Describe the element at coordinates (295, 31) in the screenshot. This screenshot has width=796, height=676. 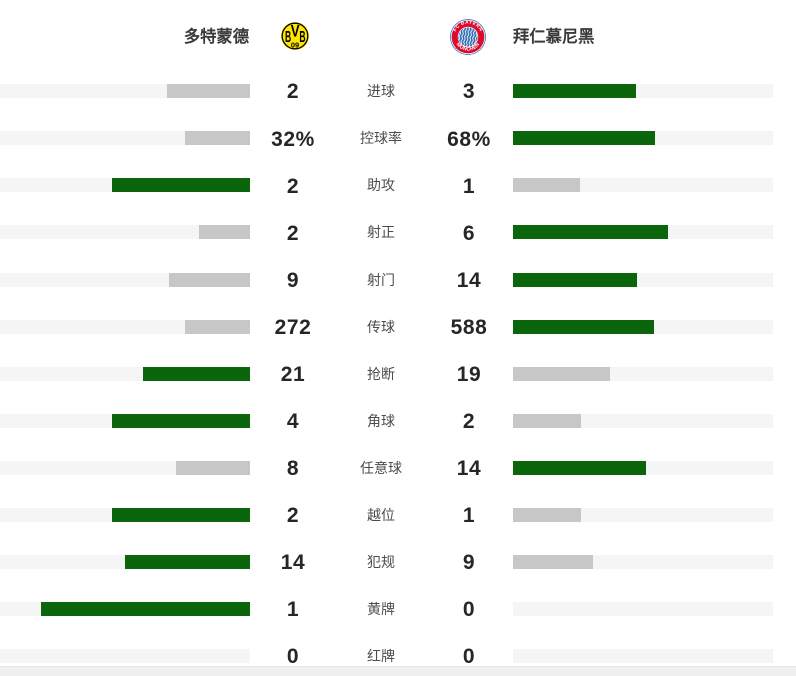
I see `svg-text: V` at that location.